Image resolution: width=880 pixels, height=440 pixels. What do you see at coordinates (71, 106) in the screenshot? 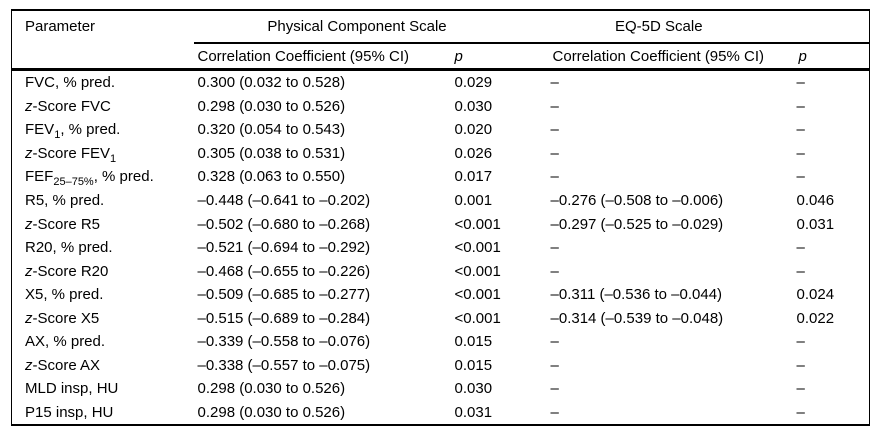
I see `param-text: -Score FVC` at bounding box center [71, 106].